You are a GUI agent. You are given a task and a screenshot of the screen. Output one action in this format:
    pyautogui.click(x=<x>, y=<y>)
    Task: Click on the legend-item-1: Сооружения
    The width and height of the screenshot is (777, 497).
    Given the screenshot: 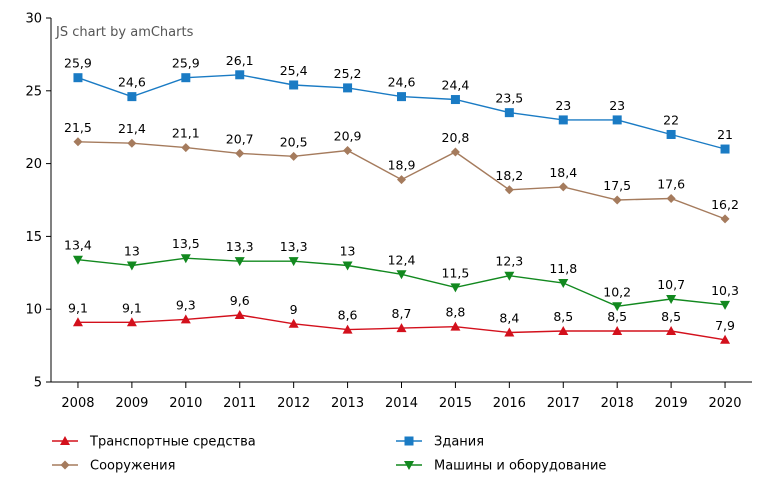 What is the action you would take?
    pyautogui.click(x=113, y=466)
    